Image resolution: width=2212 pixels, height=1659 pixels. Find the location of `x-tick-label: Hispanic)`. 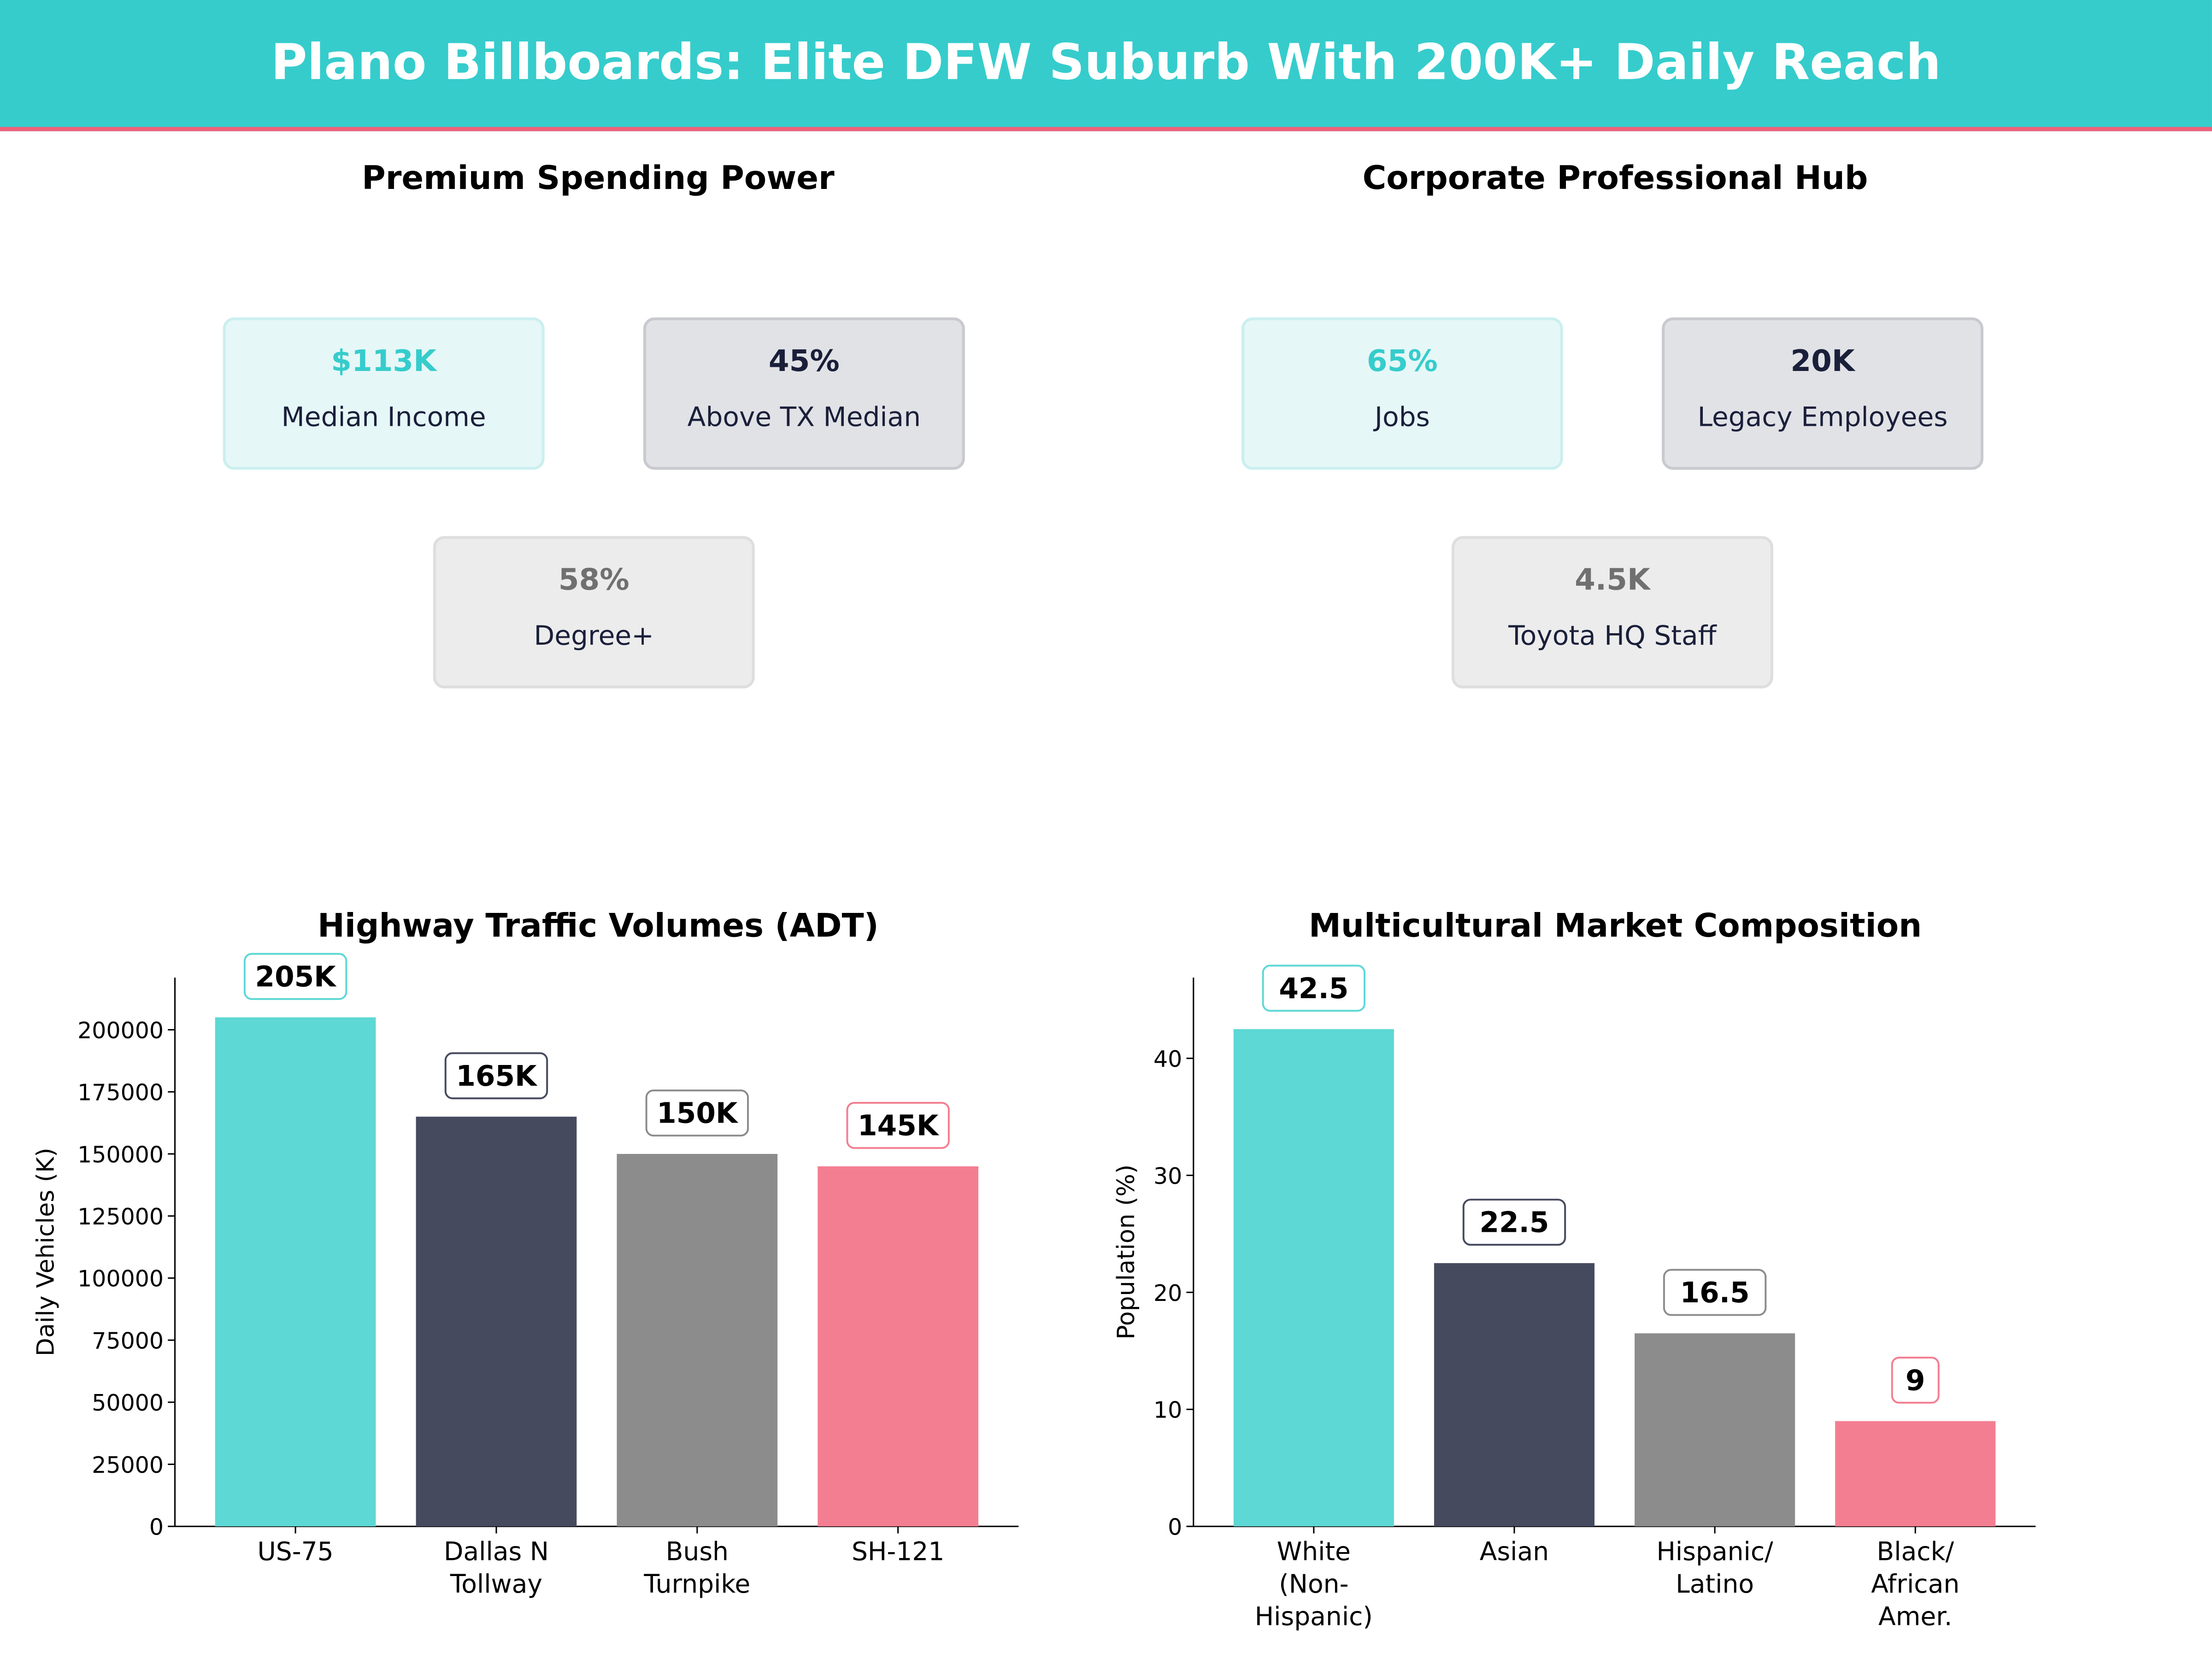

x-tick-label: Hispanic) is located at coordinates (1314, 1616).